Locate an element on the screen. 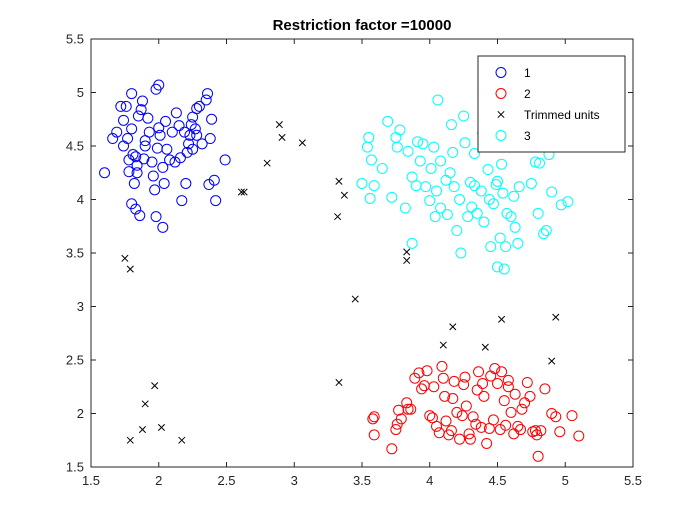 This screenshot has width=700, height=525. y-tick-label: 2 is located at coordinates (80, 413).